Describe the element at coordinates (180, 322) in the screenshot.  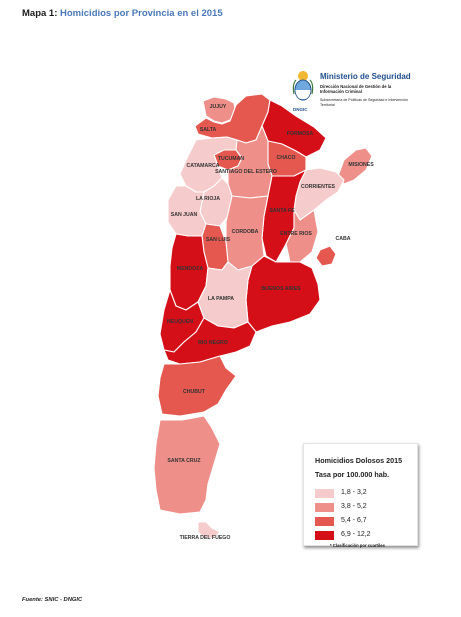
I see `label-neuquen: NEUQUEN` at that location.